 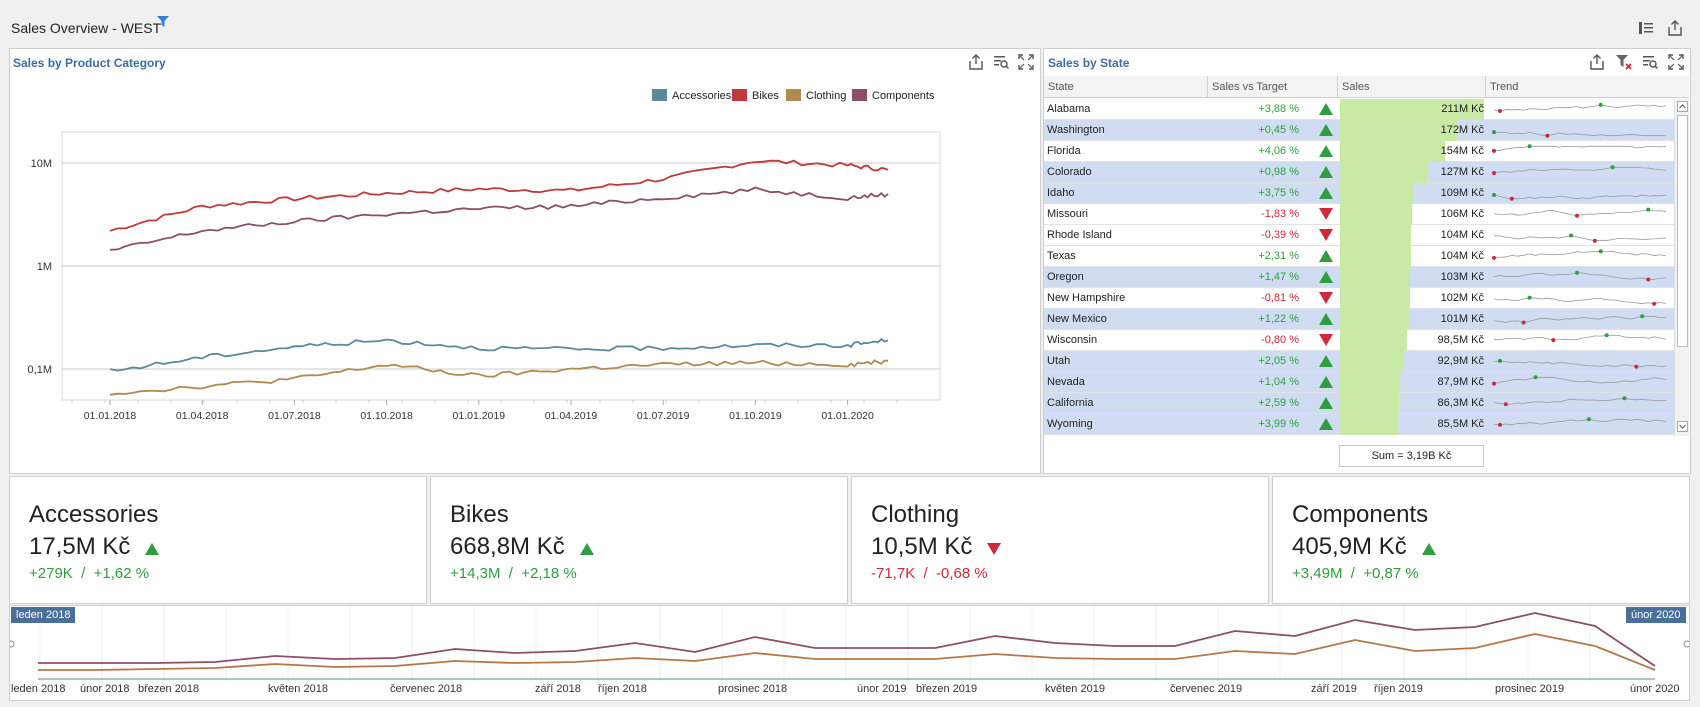 I want to click on clear-filter-icon, so click(x=1624, y=62).